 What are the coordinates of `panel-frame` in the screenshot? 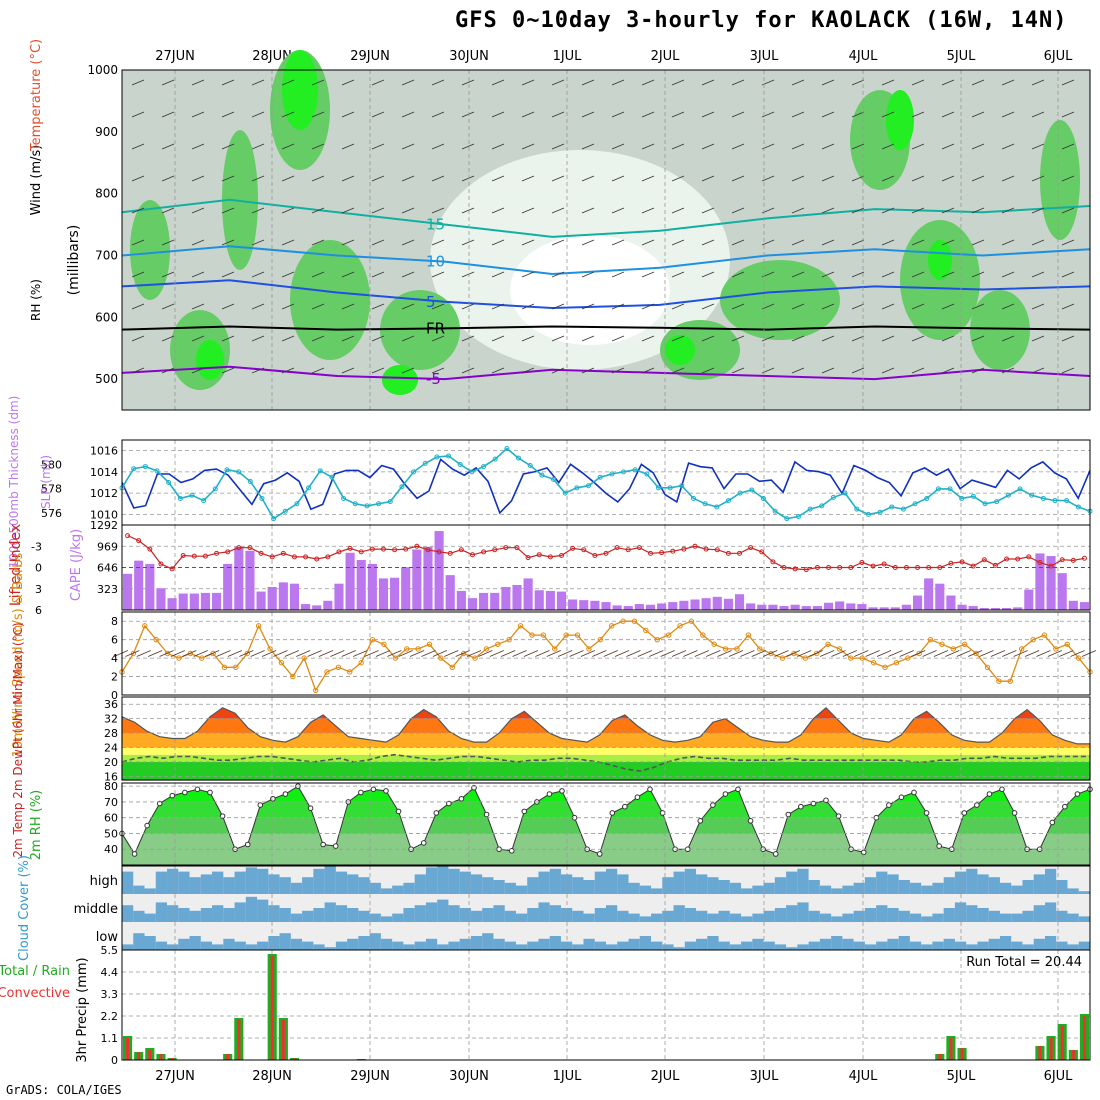 It's located at (606, 567).